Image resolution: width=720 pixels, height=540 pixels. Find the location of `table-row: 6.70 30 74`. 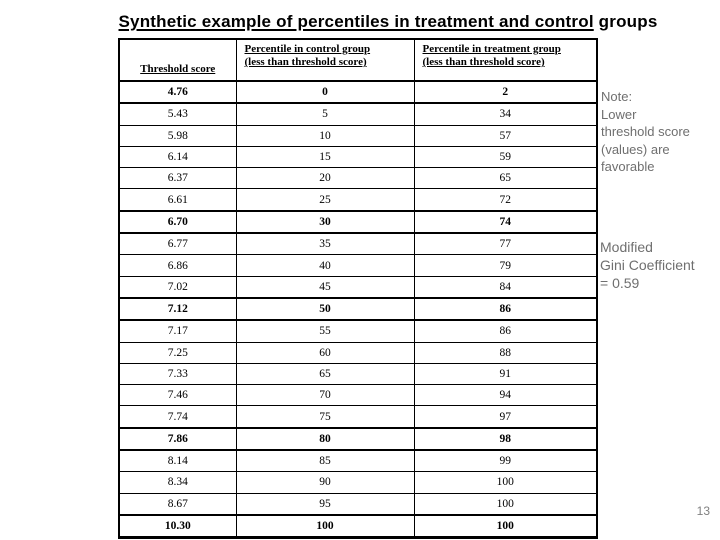

table-row: 6.70 30 74 is located at coordinates (358, 222).